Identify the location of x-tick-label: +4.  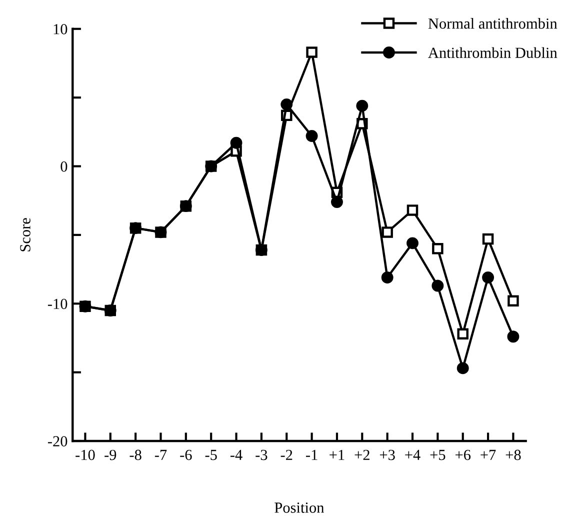
(412, 455).